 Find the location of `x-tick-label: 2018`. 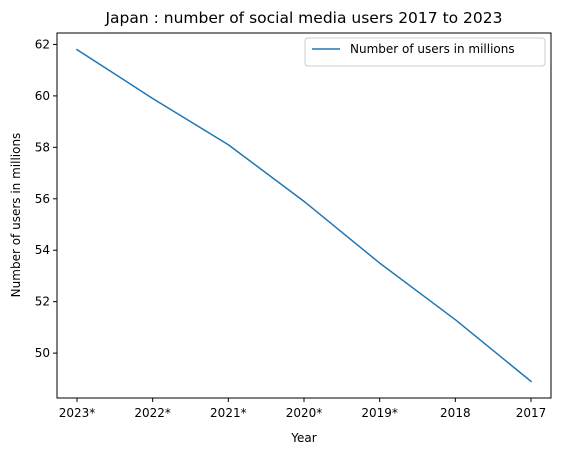

x-tick-label: 2018 is located at coordinates (455, 413).